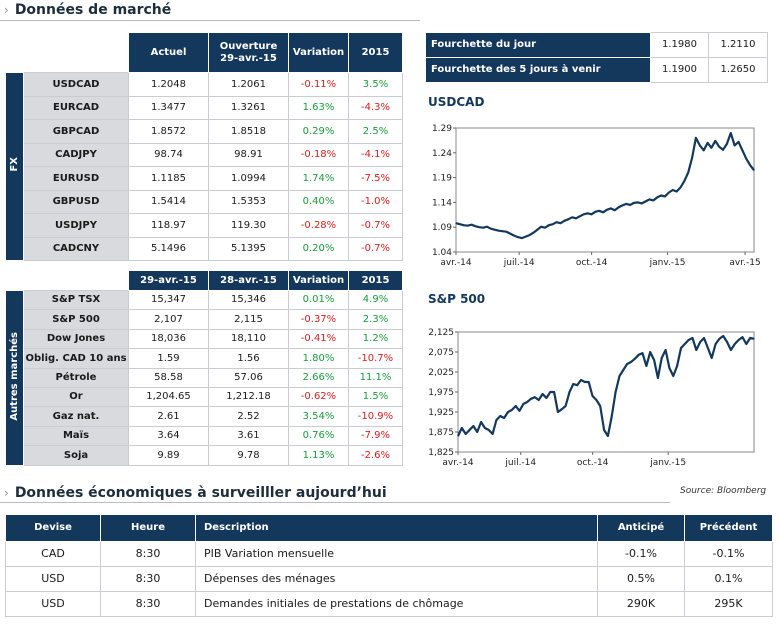 This screenshot has width=780, height=625. I want to click on other-side-label-text: Autres marchés, so click(14, 376).